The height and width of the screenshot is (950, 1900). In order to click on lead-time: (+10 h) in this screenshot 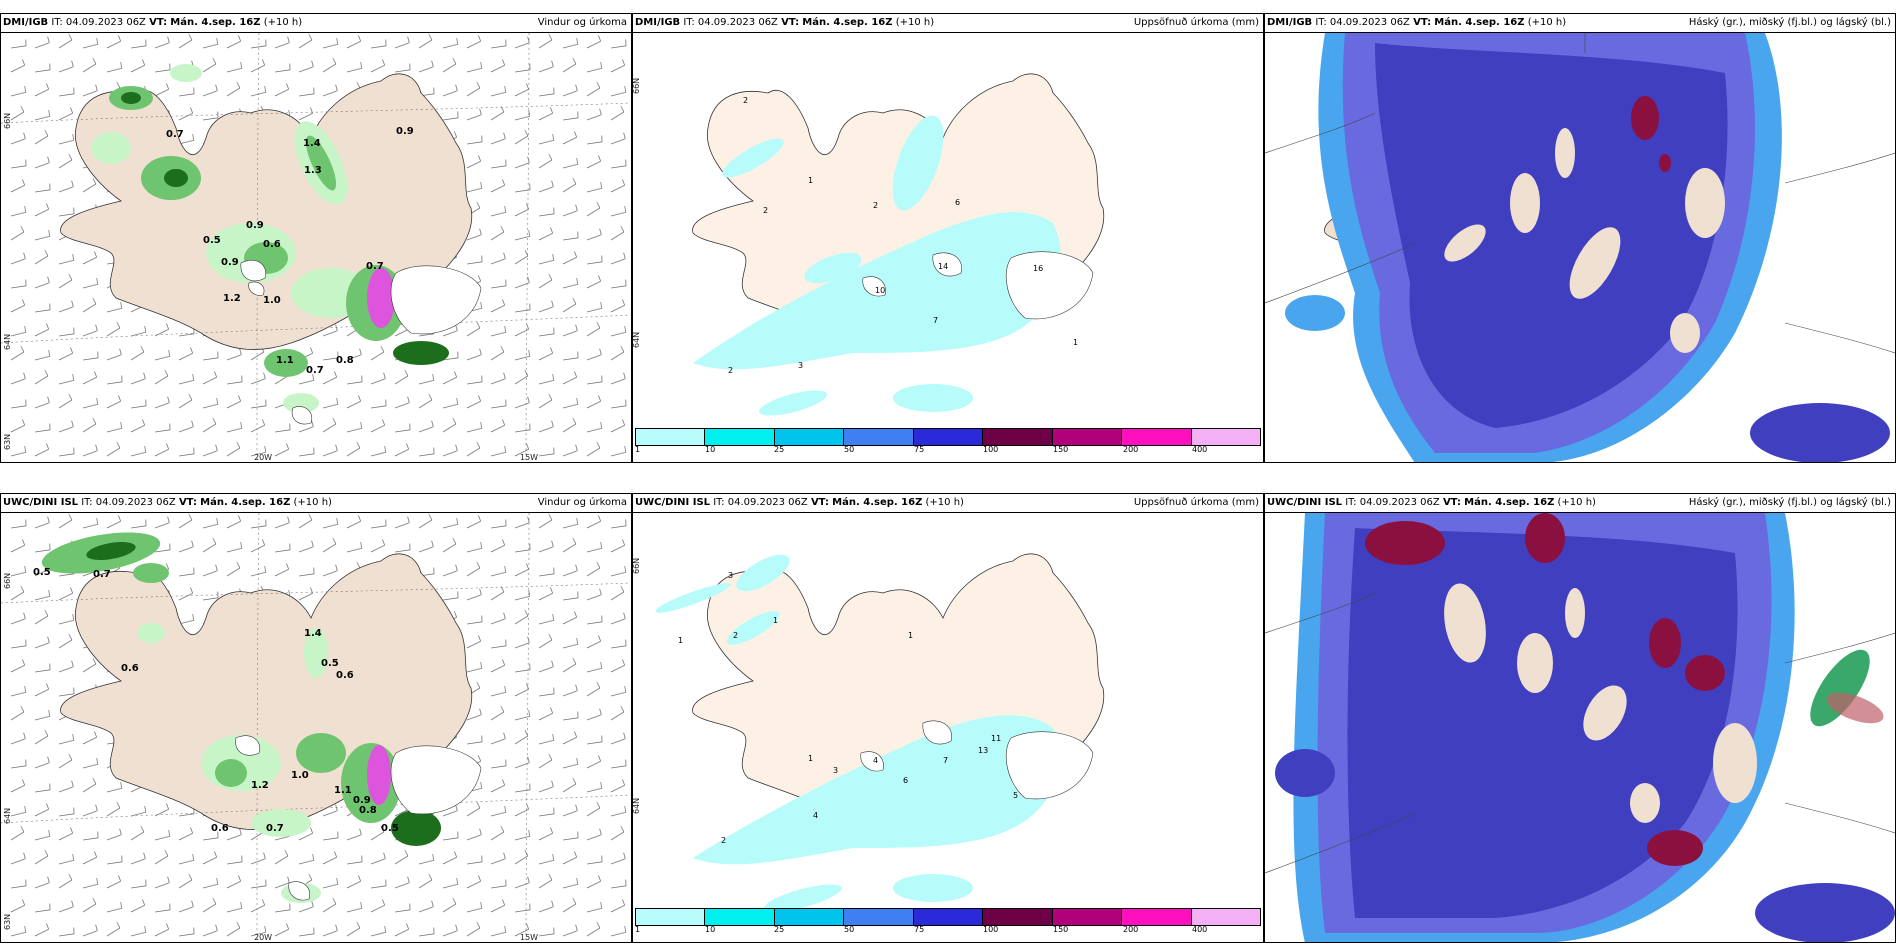, I will do `click(1576, 502)`.